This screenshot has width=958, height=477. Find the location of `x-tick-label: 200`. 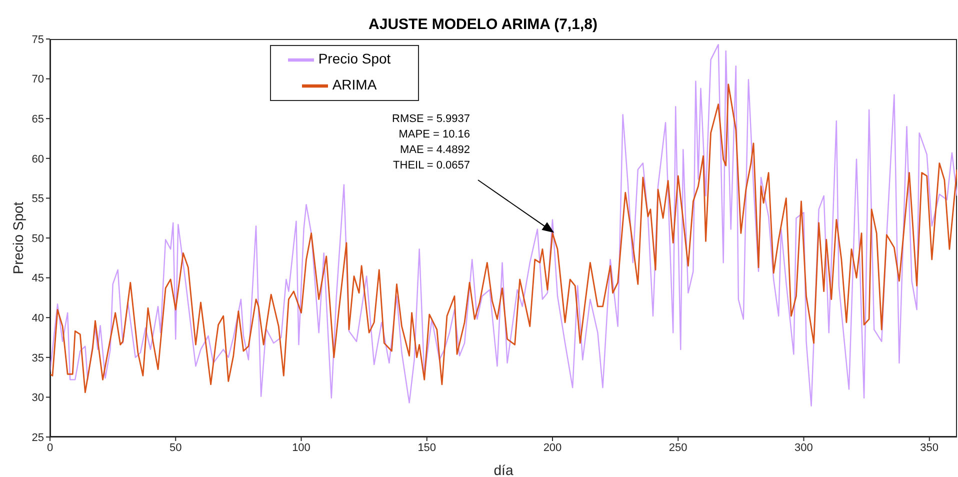

x-tick-label: 200 is located at coordinates (552, 448).